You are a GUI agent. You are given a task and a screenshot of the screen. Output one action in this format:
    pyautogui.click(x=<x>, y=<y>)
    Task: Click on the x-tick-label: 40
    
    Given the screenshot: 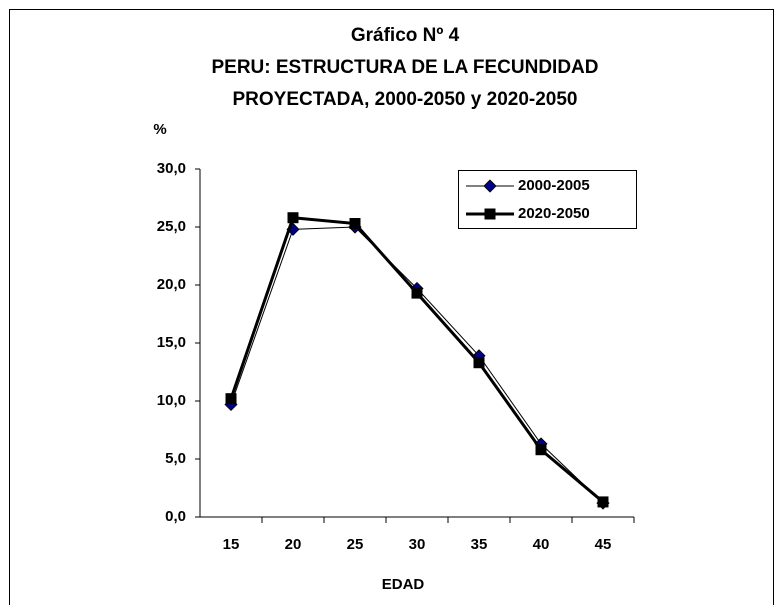 What is the action you would take?
    pyautogui.click(x=541, y=544)
    